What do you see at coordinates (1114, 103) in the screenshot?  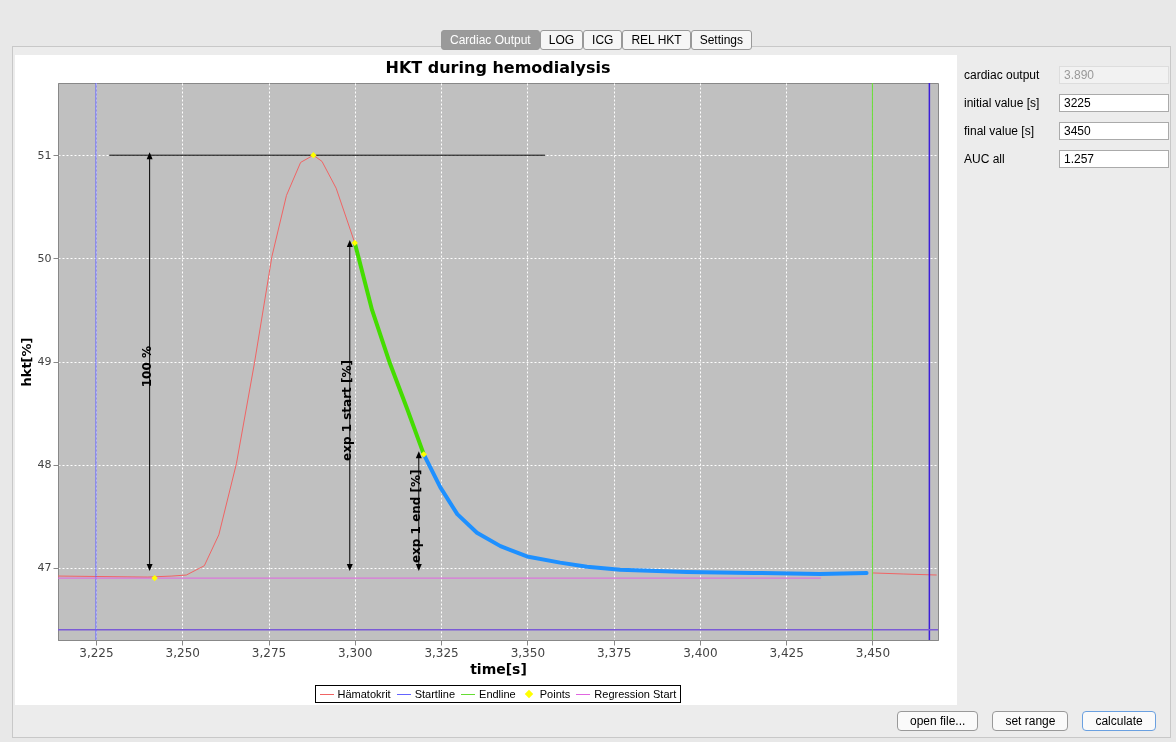 I see `text: 3225` at bounding box center [1114, 103].